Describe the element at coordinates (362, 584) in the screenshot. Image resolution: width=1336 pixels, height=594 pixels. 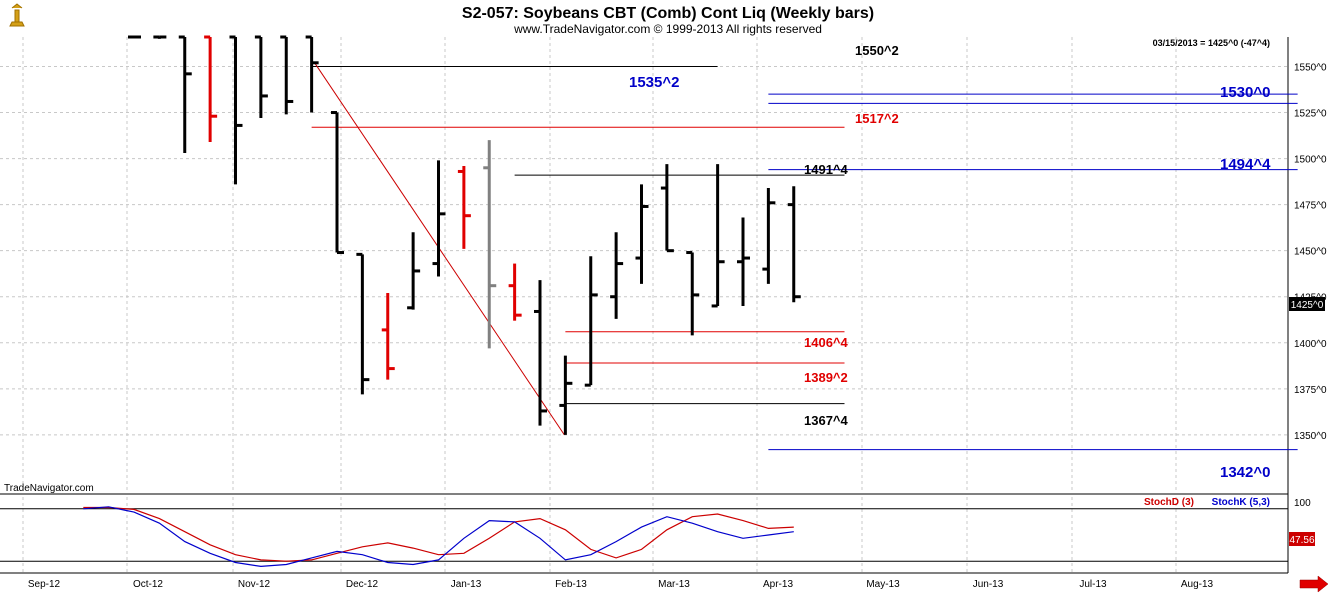
I see `x-tick-label: Dec-12` at that location.